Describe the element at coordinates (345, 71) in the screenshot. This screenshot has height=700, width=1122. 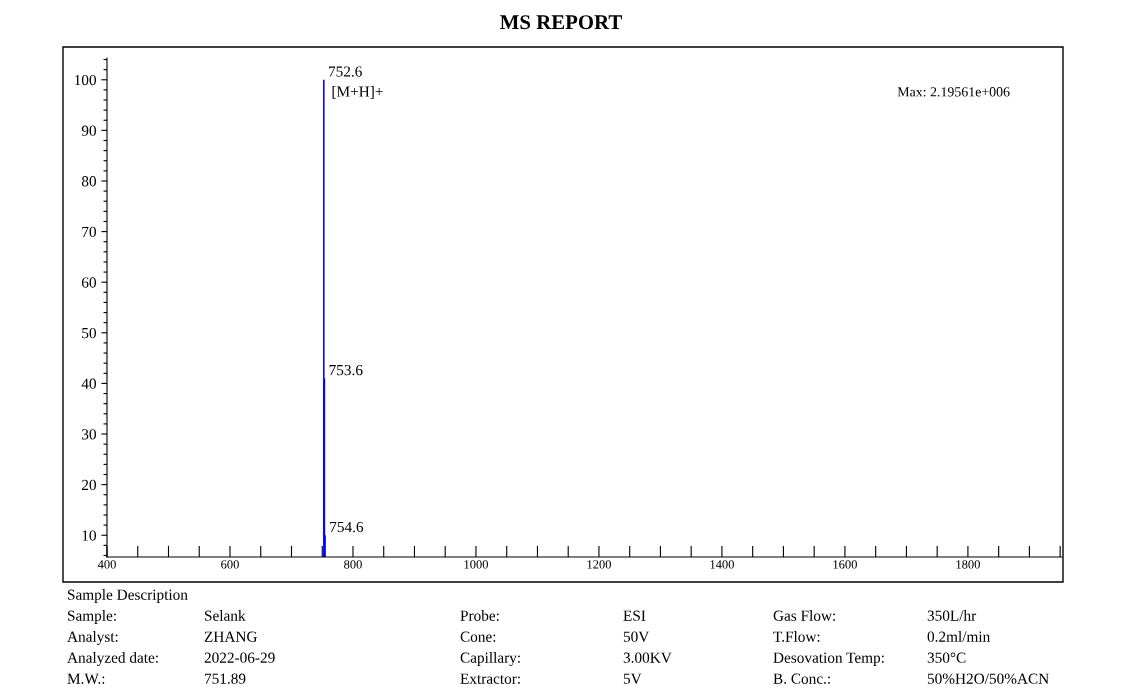
I see `annotation: 752.6` at that location.